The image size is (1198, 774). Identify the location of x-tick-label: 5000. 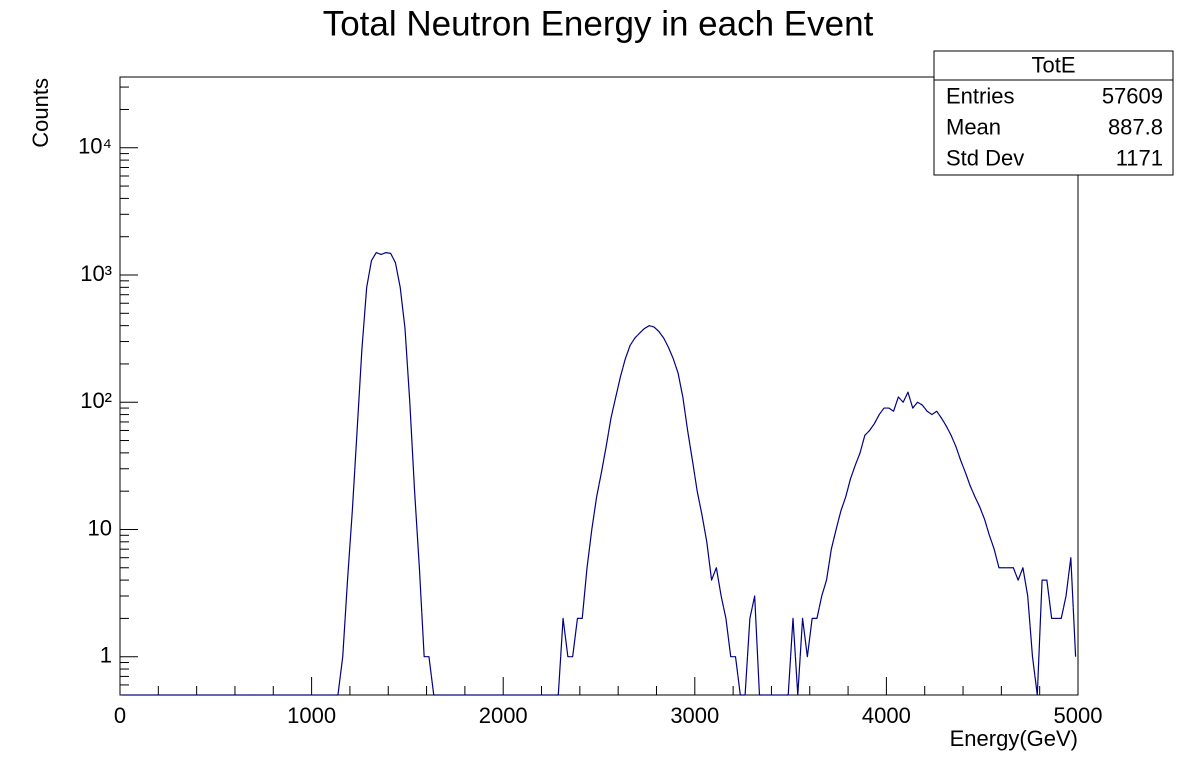
(1078, 715).